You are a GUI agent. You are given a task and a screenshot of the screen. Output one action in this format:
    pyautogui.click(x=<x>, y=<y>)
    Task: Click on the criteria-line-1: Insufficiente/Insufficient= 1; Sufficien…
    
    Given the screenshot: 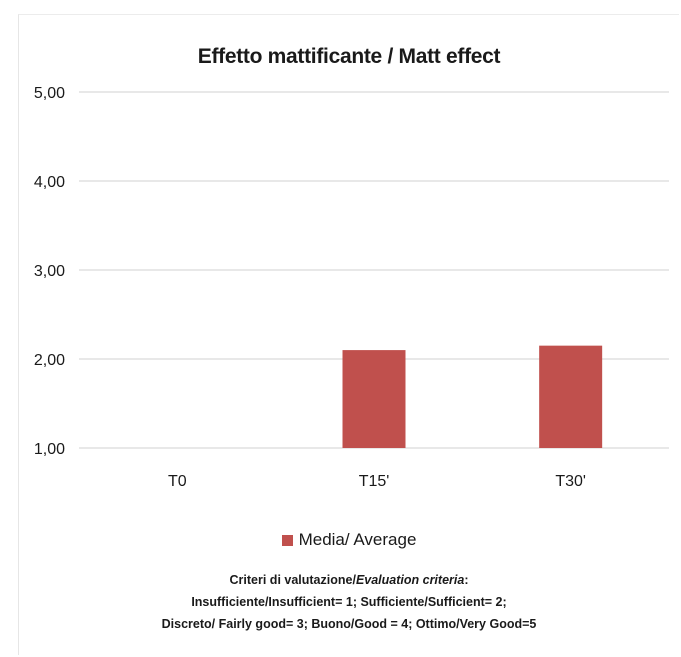 What is the action you would take?
    pyautogui.click(x=349, y=602)
    